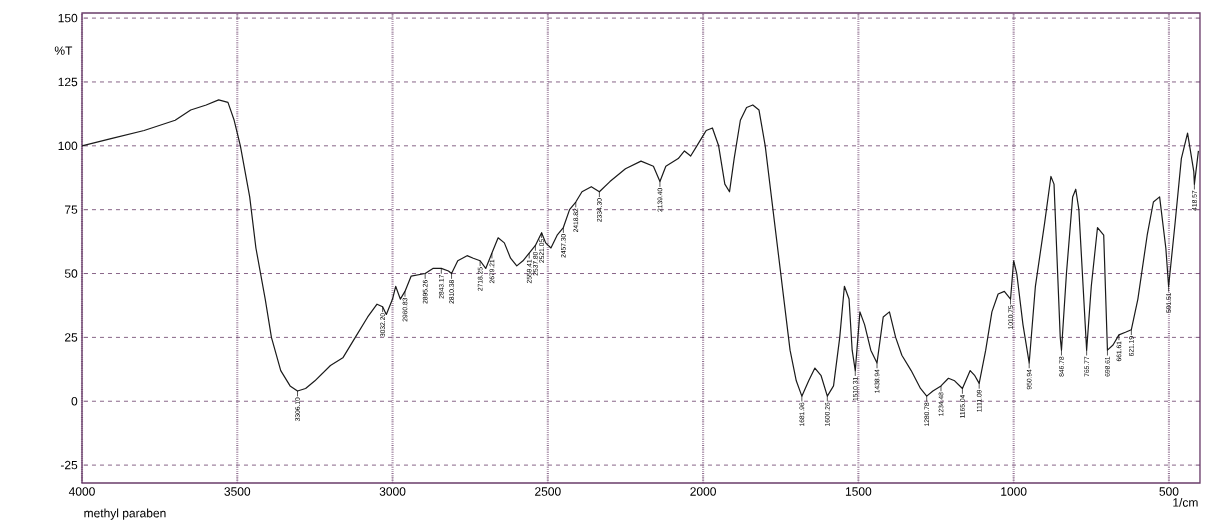 This screenshot has width=1207, height=531. Describe the element at coordinates (392, 491) in the screenshot. I see `x-tick-label: 3000` at that location.